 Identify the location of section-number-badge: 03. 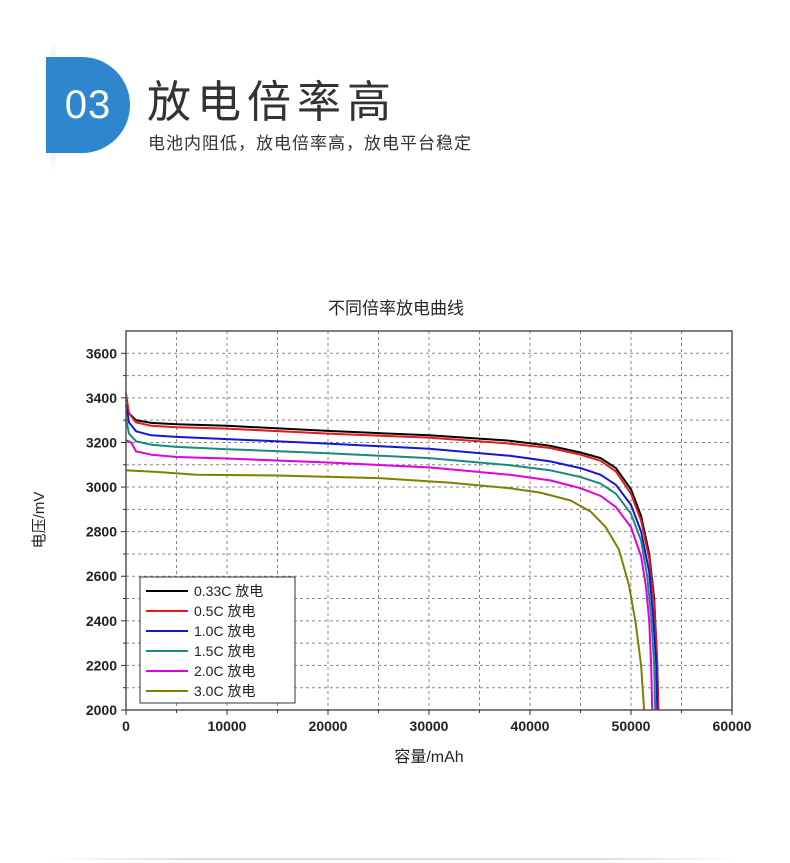
(88, 105).